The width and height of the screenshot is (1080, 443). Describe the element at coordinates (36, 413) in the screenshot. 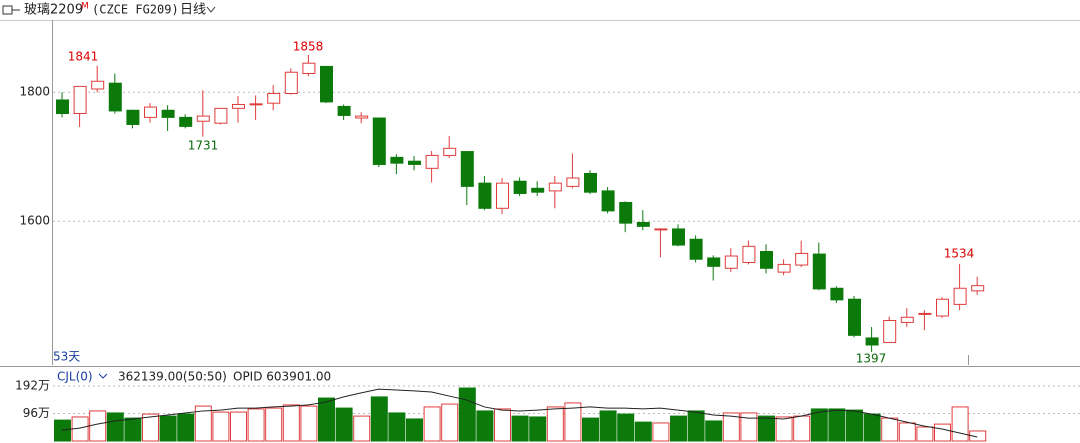

I see `y-tick-label: 96万` at that location.